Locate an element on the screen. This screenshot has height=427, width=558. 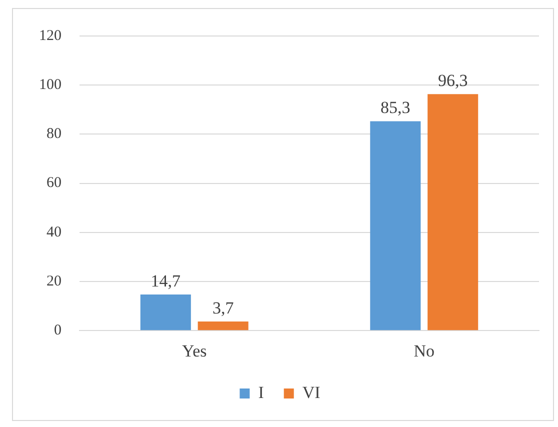
legend-label: VI is located at coordinates (311, 392).